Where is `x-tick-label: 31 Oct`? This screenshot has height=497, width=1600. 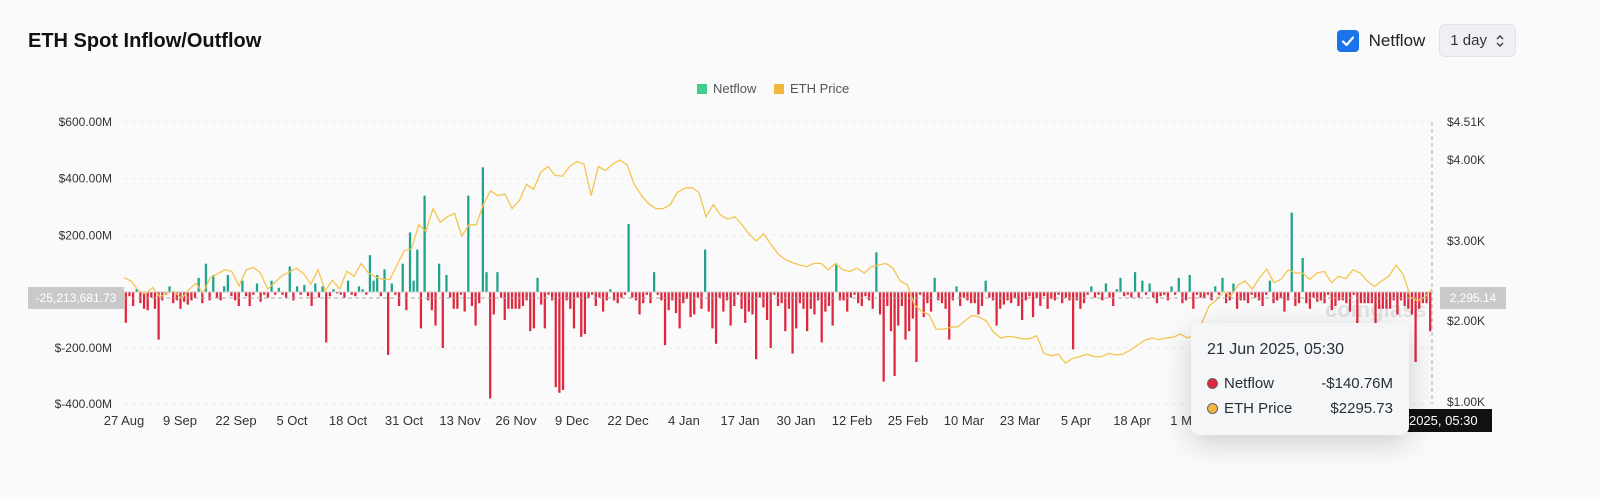 x-tick-label: 31 Oct is located at coordinates (404, 420).